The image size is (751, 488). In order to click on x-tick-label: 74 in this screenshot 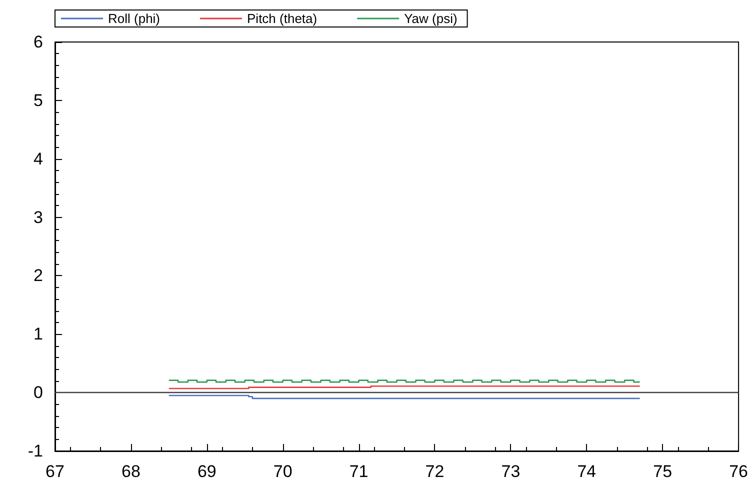, I will do `click(586, 471)`.